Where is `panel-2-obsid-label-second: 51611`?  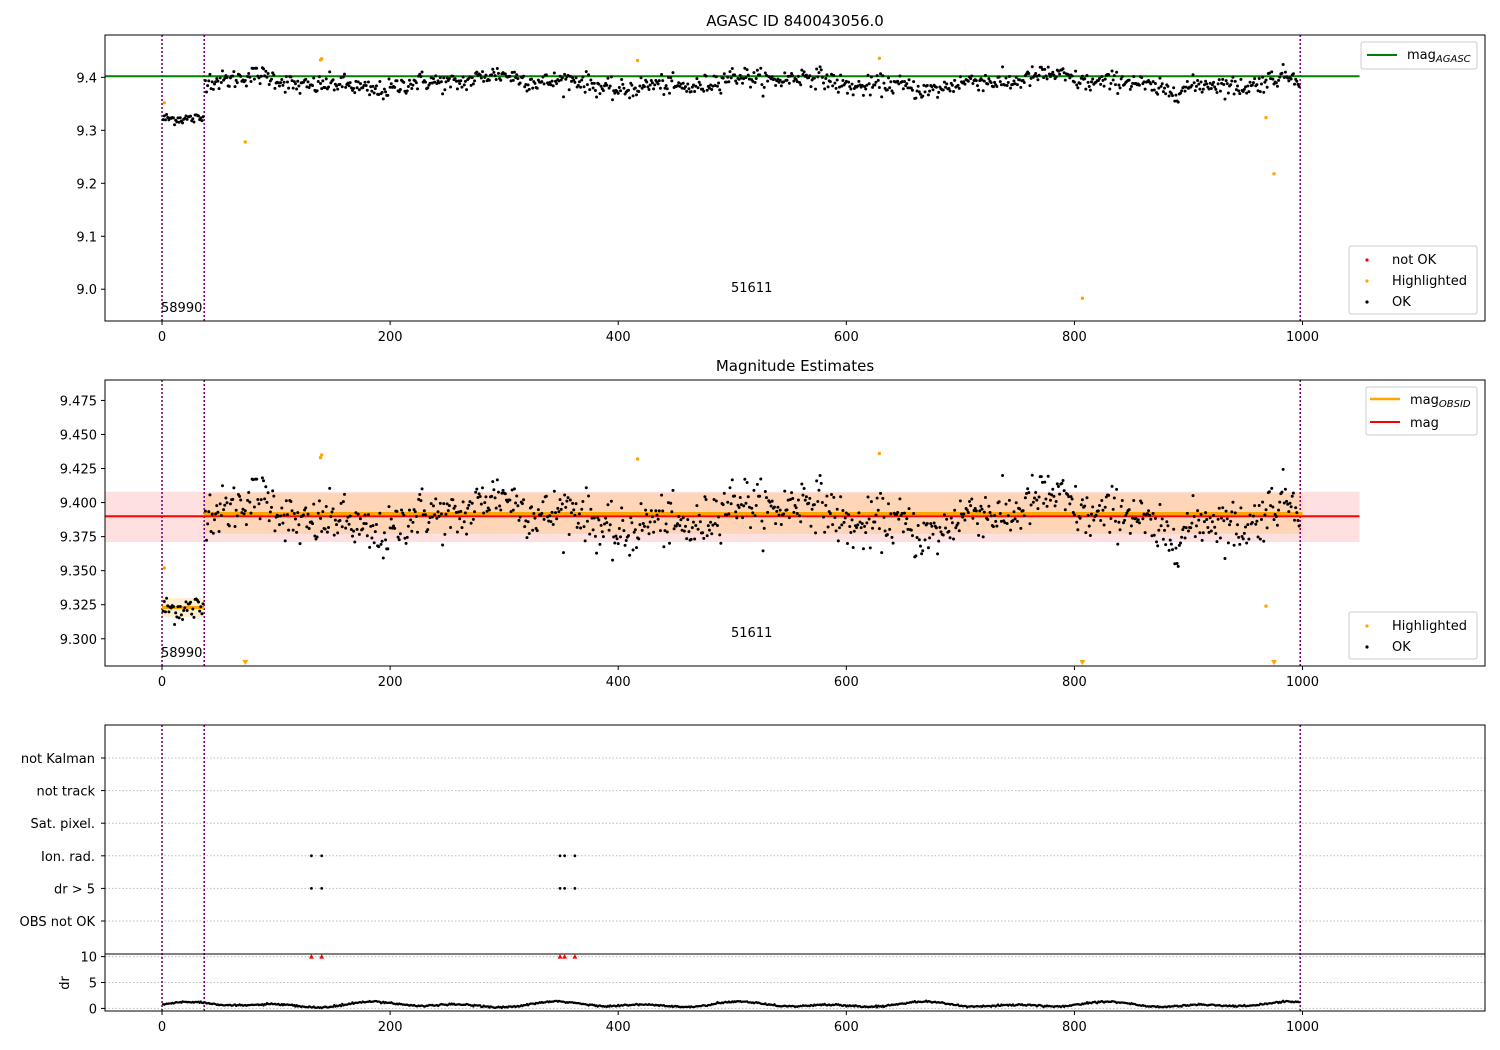 panel-2-obsid-label-second: 51611 is located at coordinates (751, 633).